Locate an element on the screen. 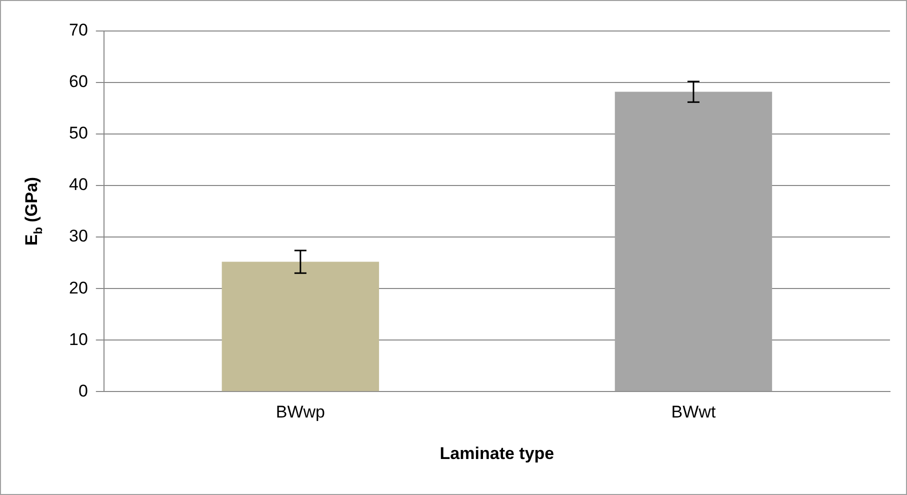 This screenshot has height=495, width=907. x-axis-title: Laminate type is located at coordinates (497, 453).